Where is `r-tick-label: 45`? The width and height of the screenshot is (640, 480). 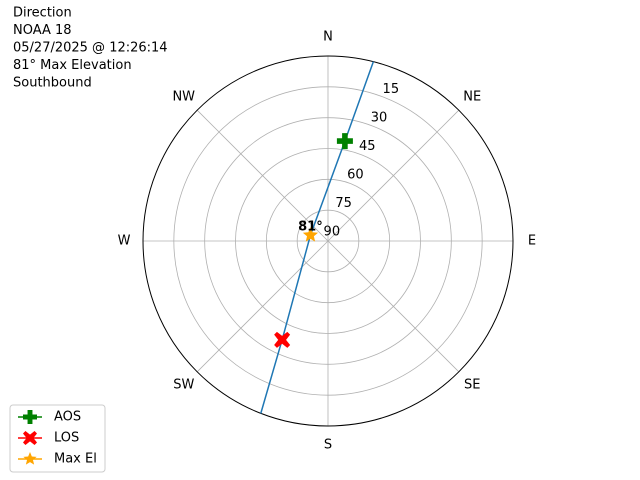
r-tick-label: 45 is located at coordinates (367, 146).